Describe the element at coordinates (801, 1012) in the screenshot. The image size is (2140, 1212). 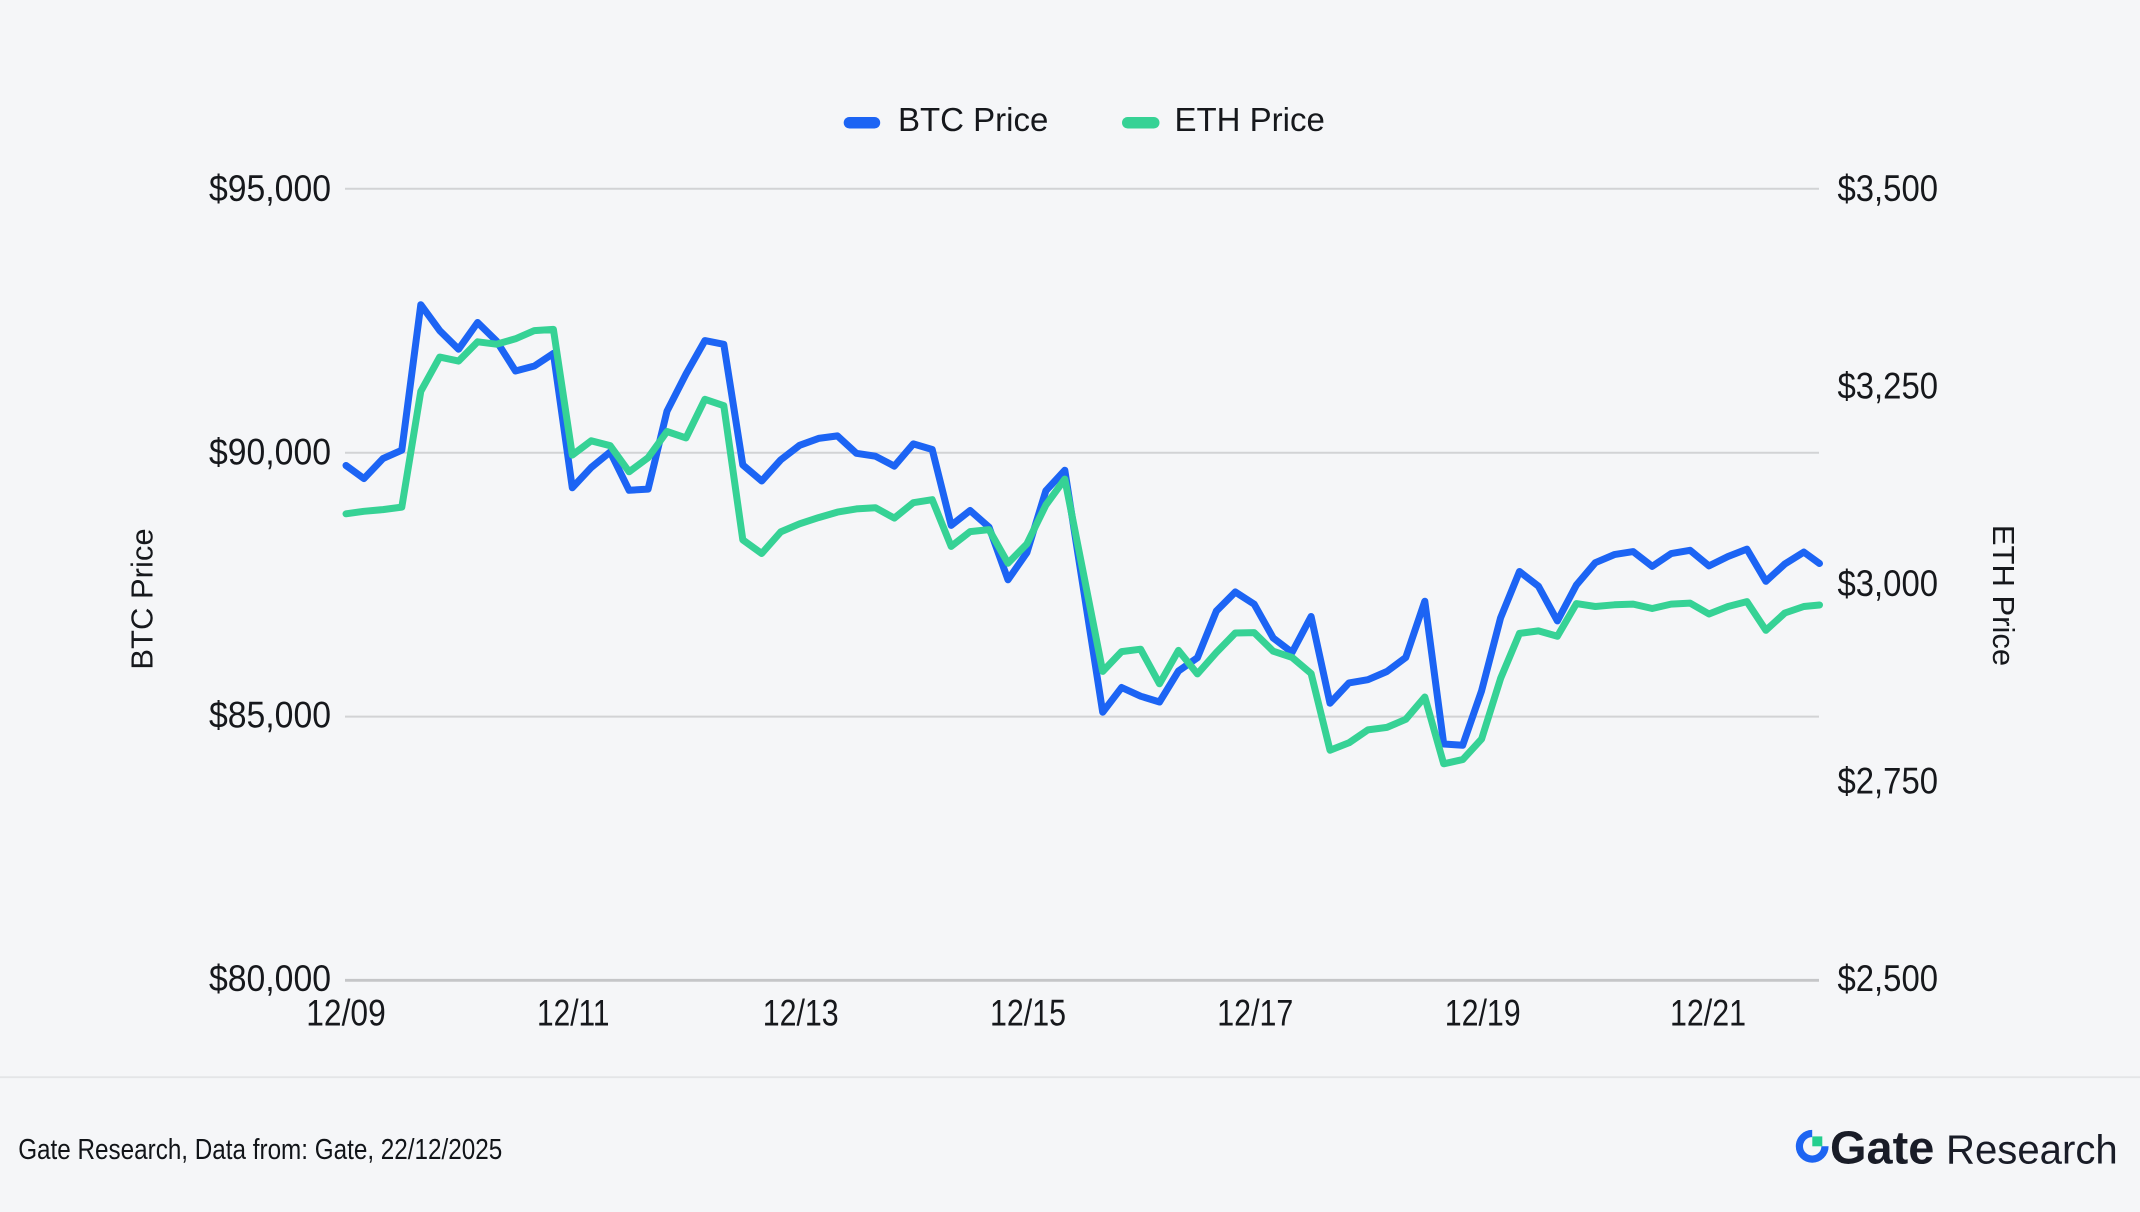
I see `svg-text: 12/13` at that location.